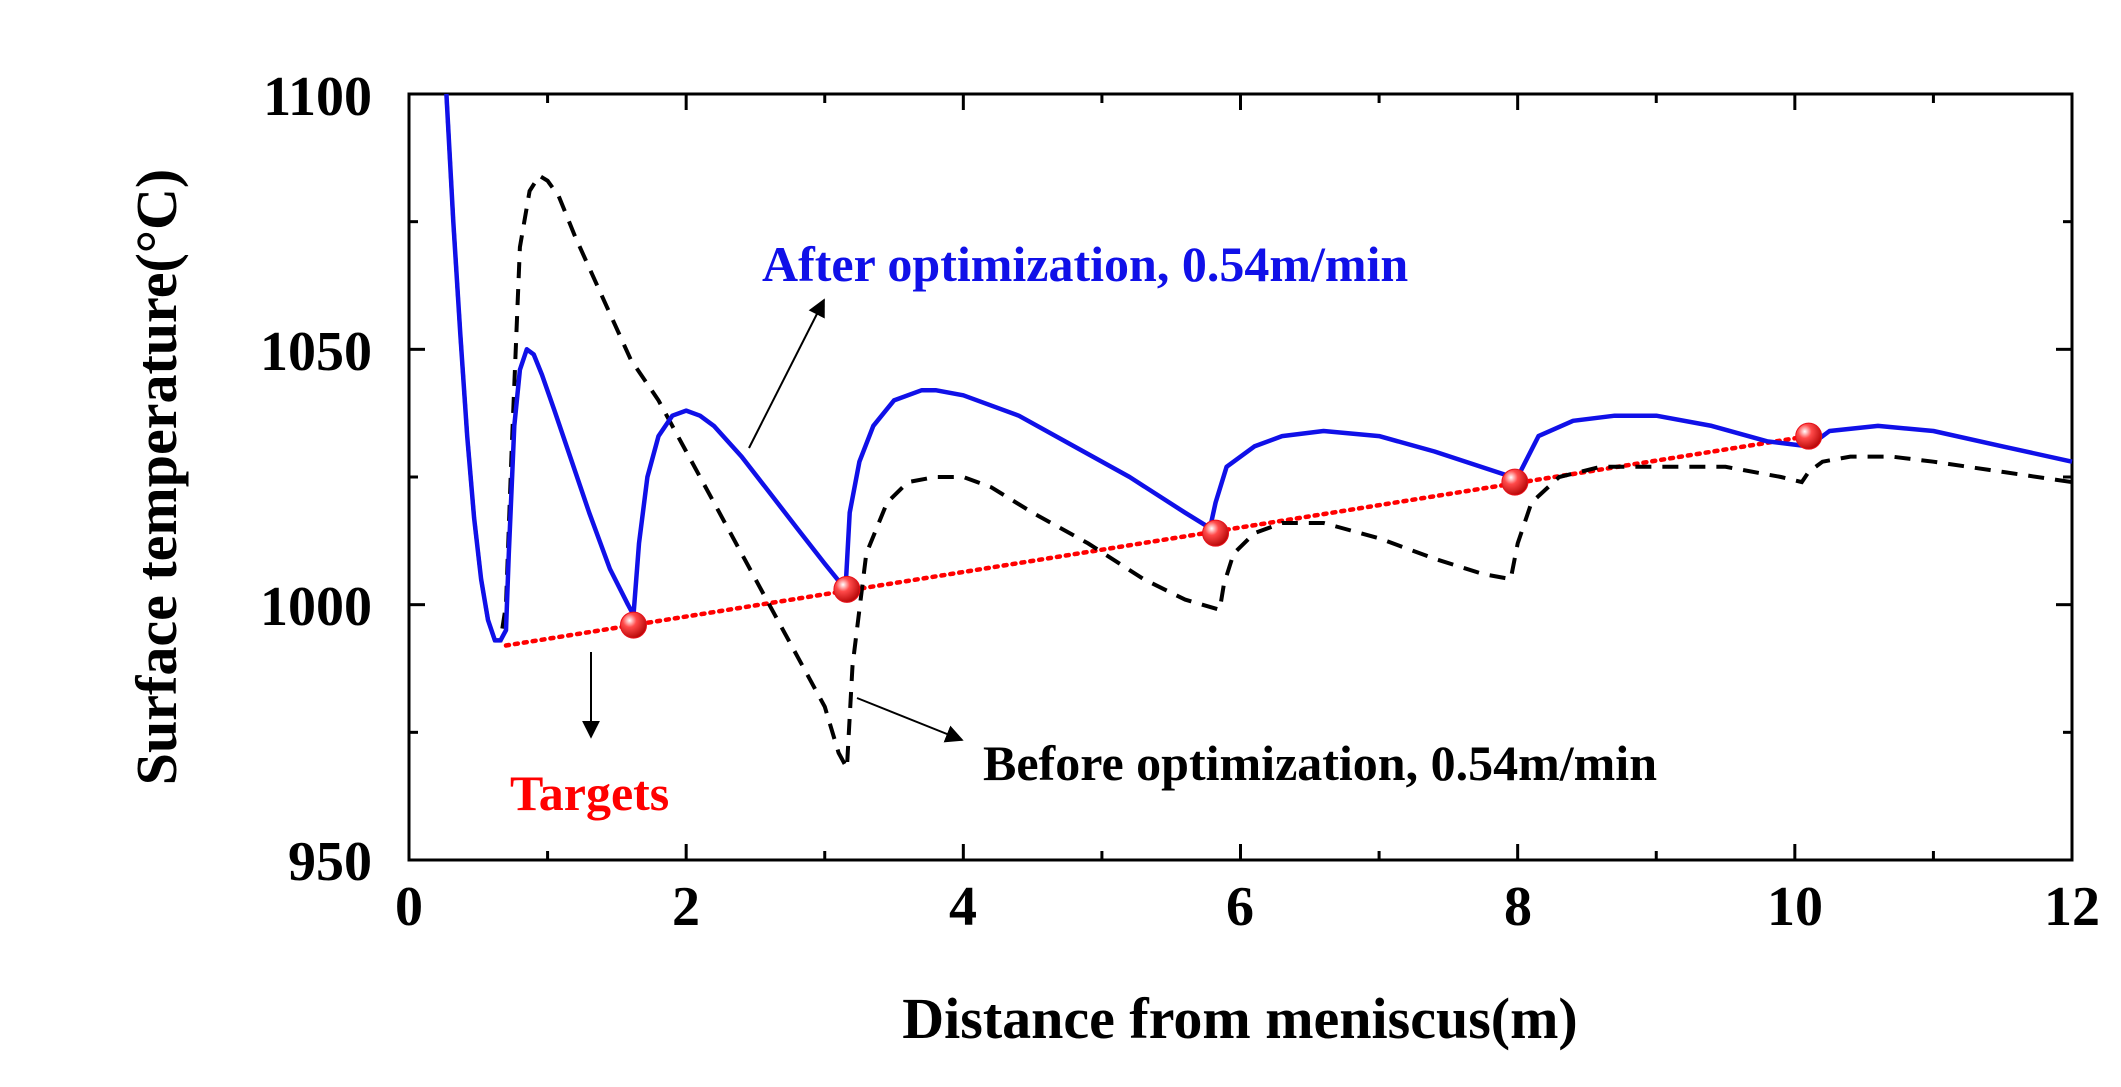 Image resolution: width=2121 pixels, height=1087 pixels. Describe the element at coordinates (1518, 907) in the screenshot. I see `x-tick-label: 8` at that location.